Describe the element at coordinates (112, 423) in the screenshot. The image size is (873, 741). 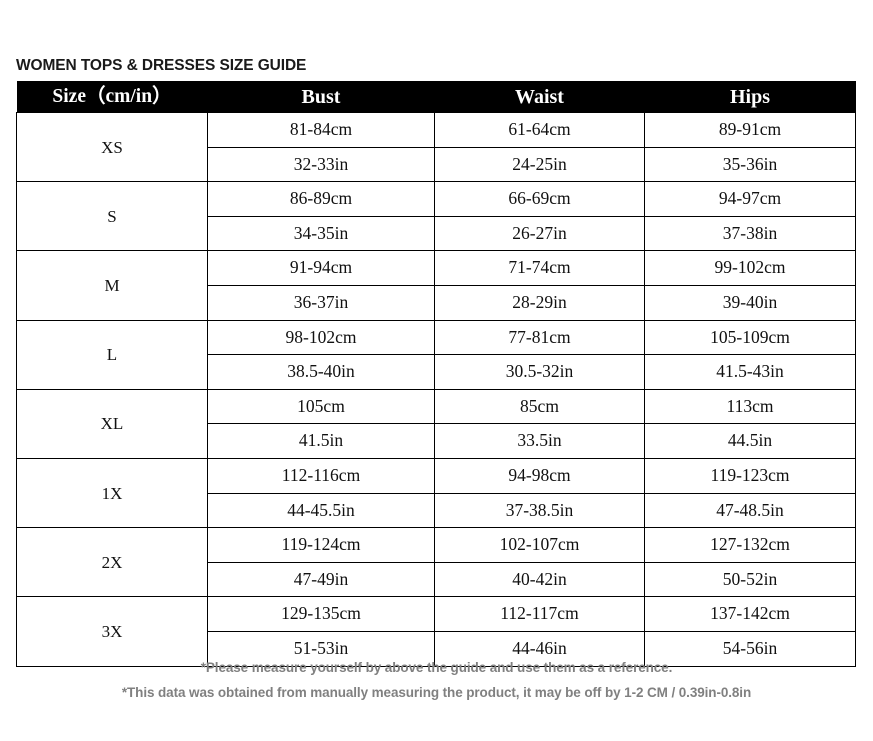
I see `size-label-cell: XL` at that location.